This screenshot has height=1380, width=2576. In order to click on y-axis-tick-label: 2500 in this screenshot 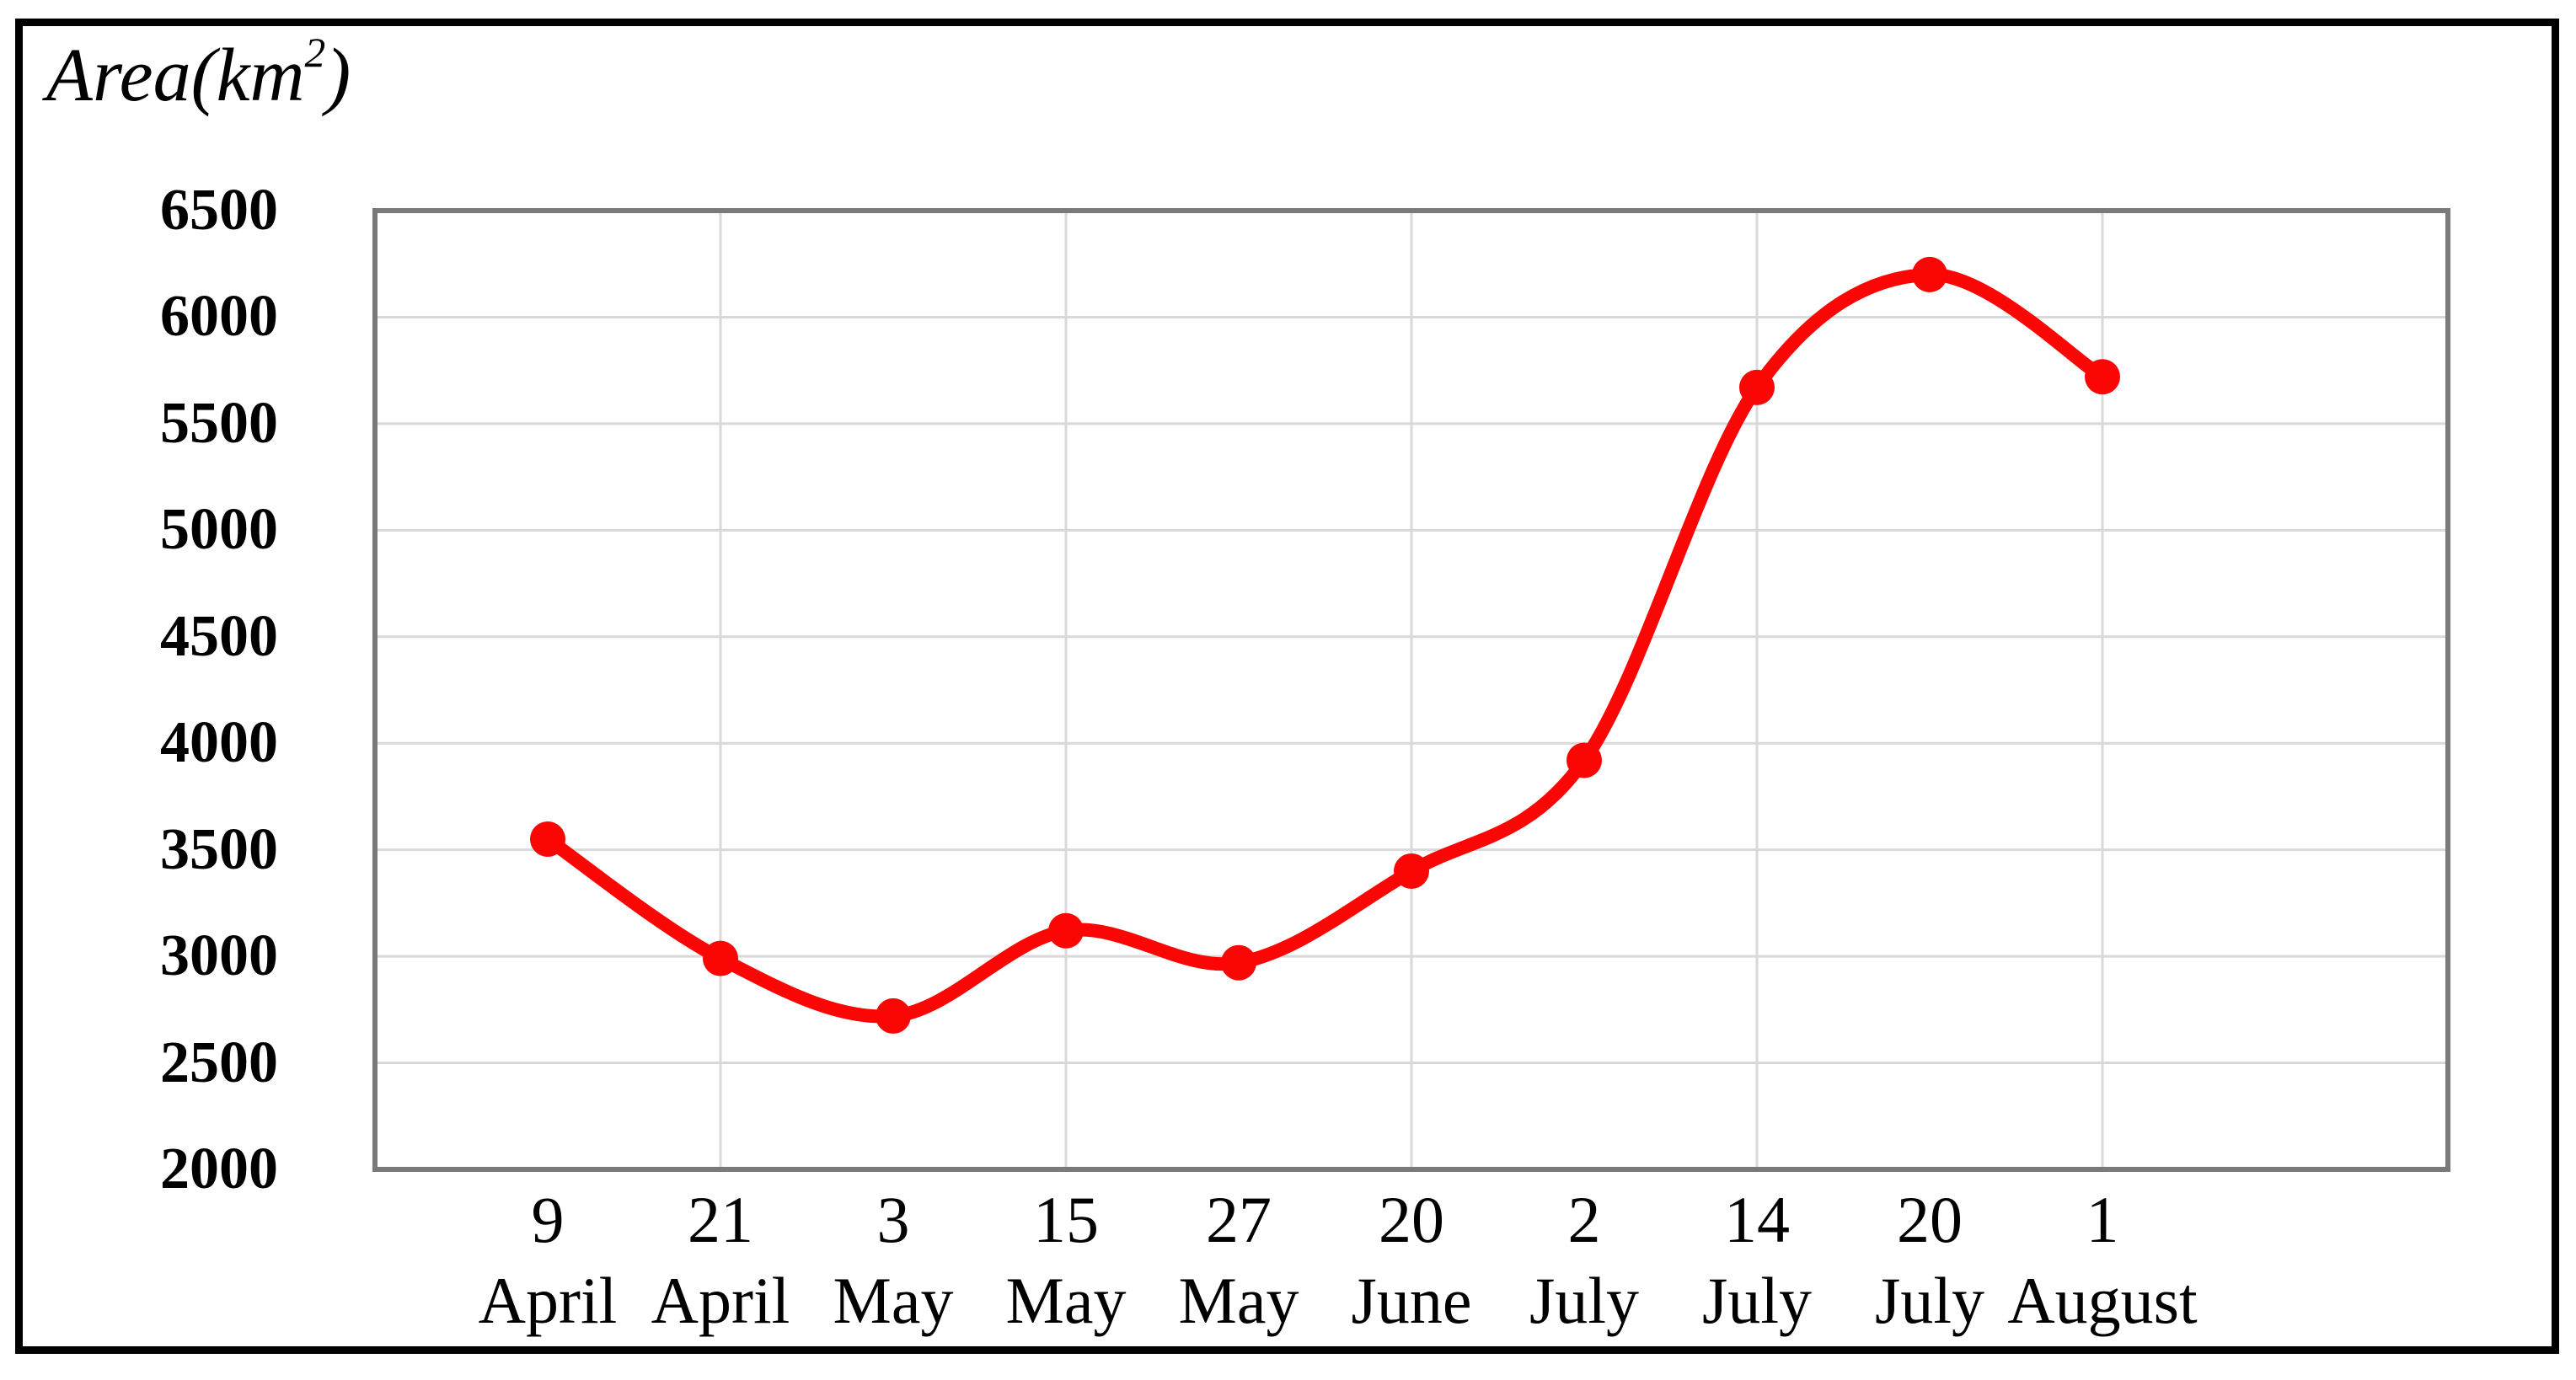, I will do `click(219, 1062)`.